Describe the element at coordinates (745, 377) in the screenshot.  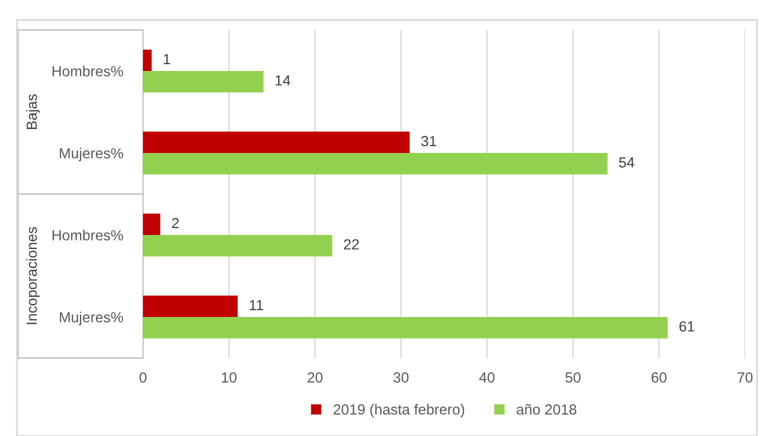
I see `x-tick-label: 70` at that location.